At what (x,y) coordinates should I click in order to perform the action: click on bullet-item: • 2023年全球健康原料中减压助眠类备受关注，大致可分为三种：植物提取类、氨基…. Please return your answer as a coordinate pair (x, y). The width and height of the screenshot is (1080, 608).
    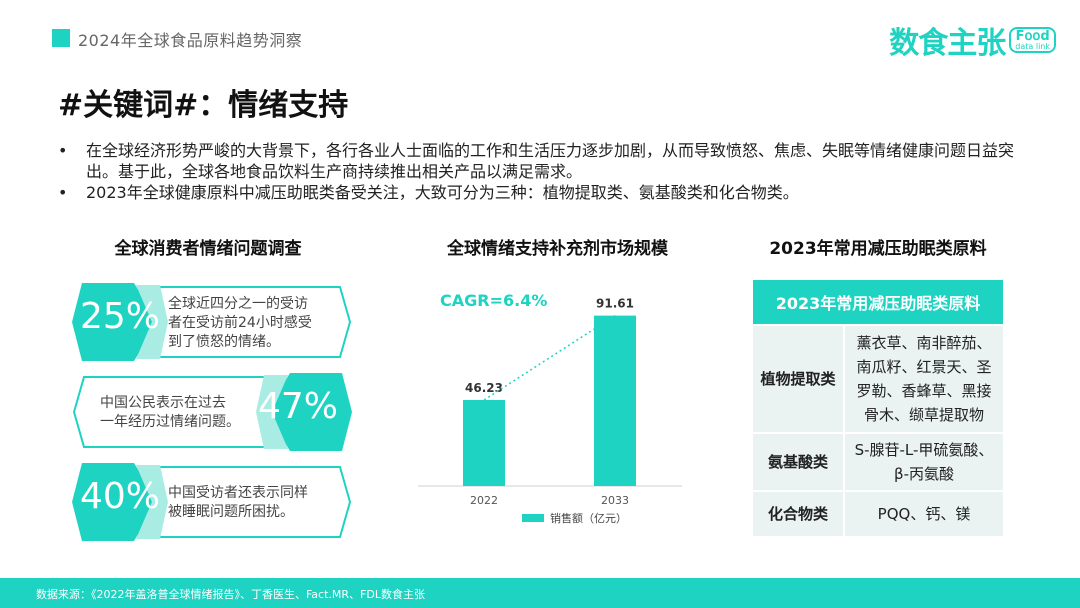
    Looking at the image, I should click on (538, 192).